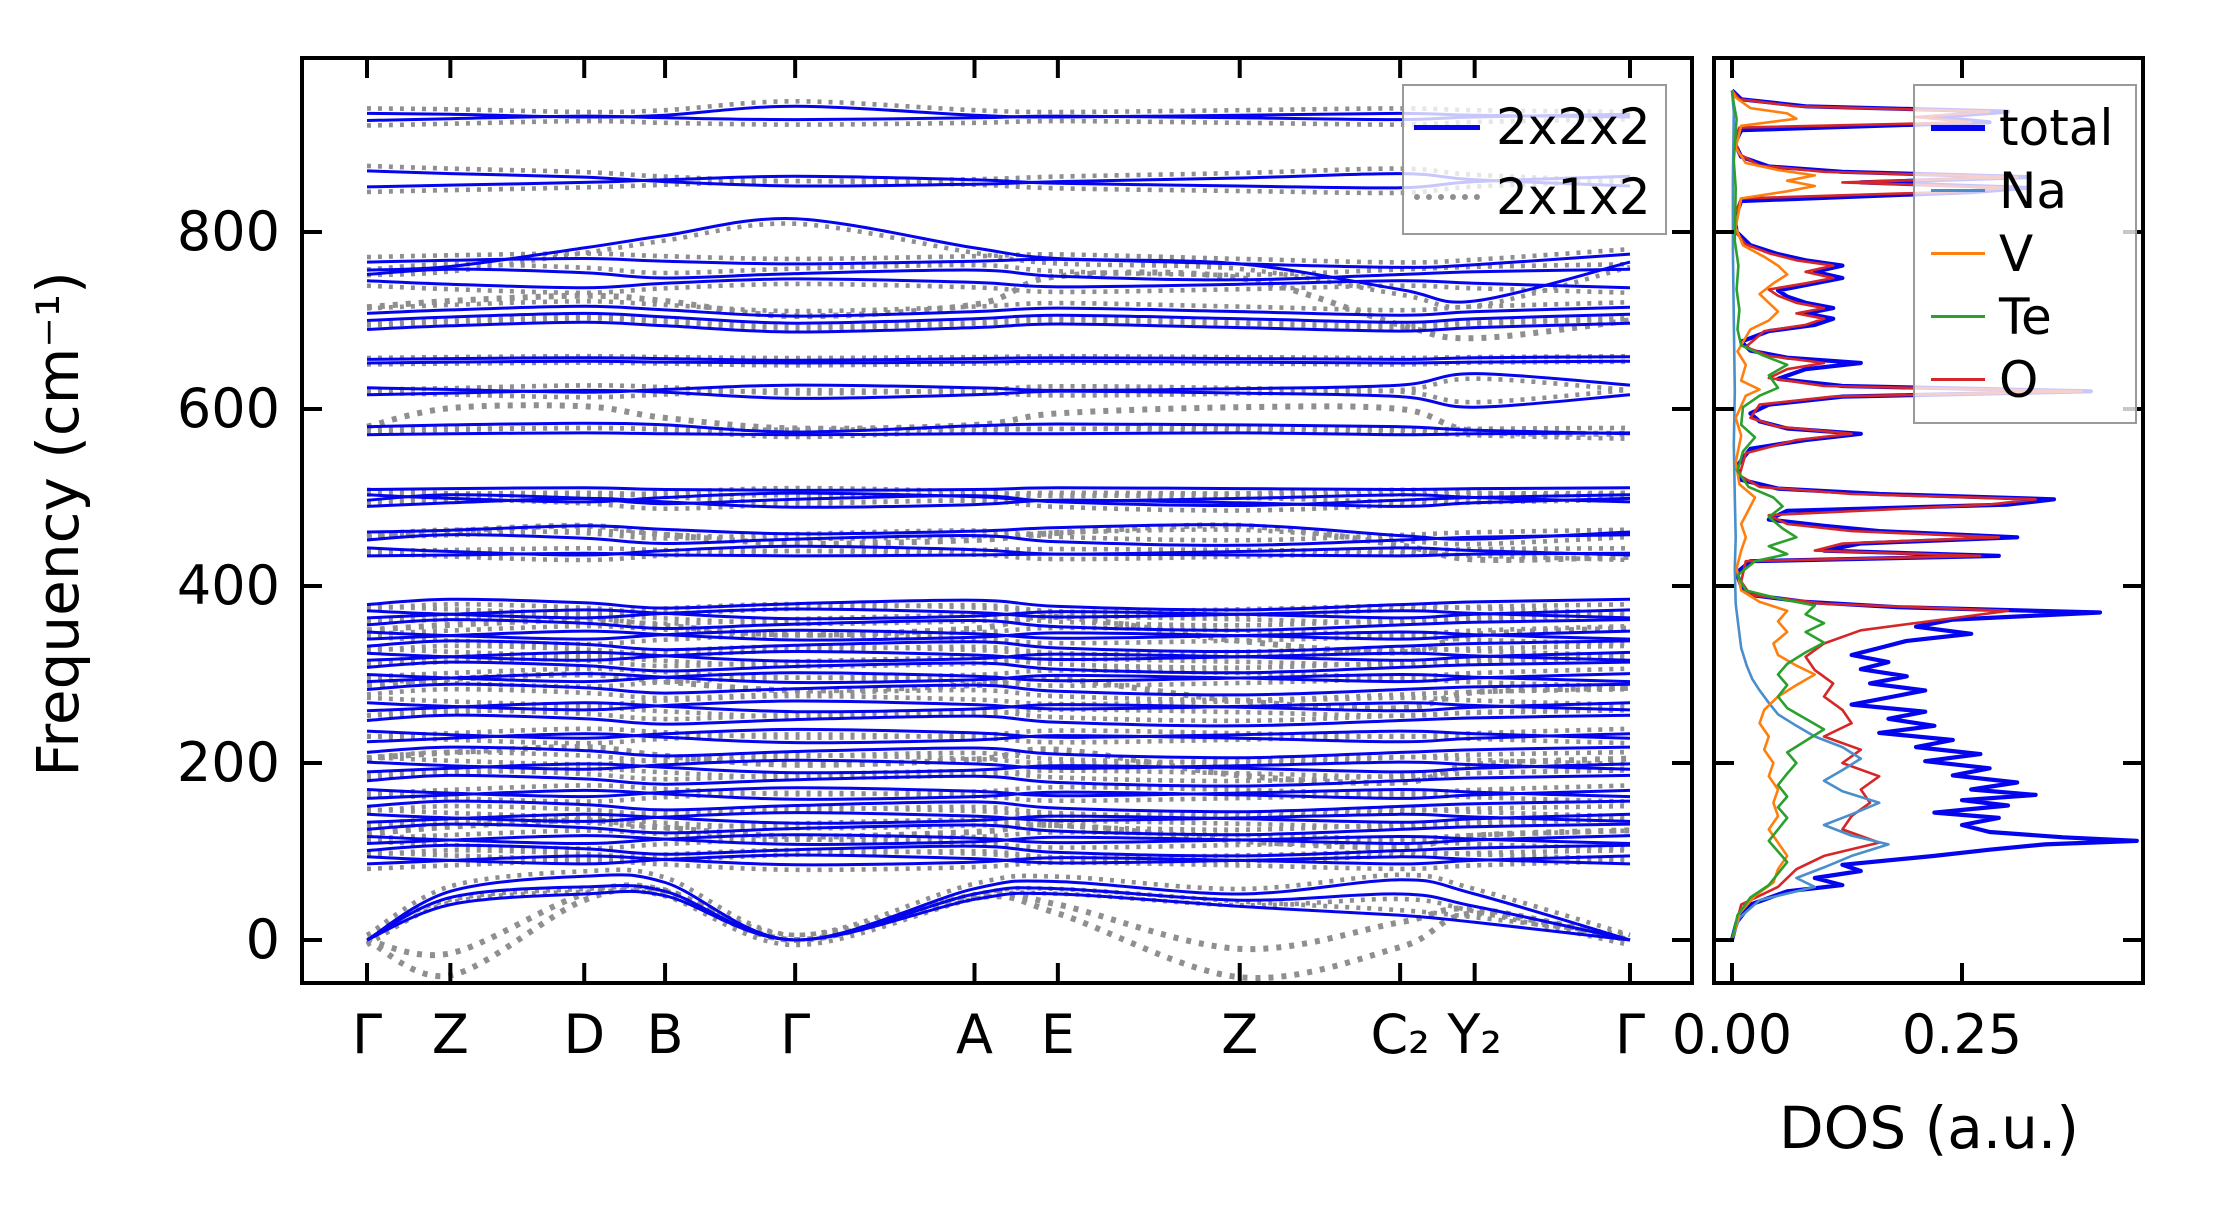  I want to click on dos-series-Na, so click(1810, 515).